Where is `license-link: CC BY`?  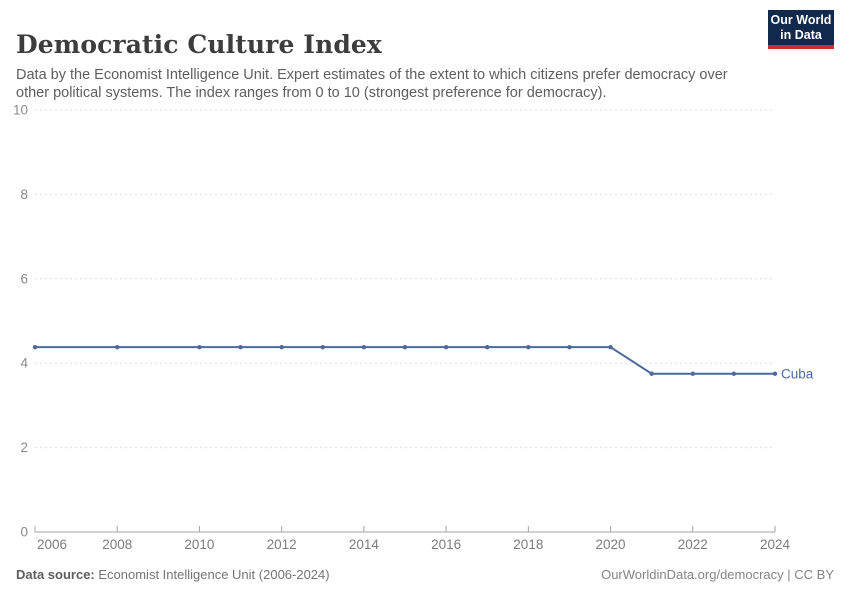
license-link: CC BY is located at coordinates (814, 574).